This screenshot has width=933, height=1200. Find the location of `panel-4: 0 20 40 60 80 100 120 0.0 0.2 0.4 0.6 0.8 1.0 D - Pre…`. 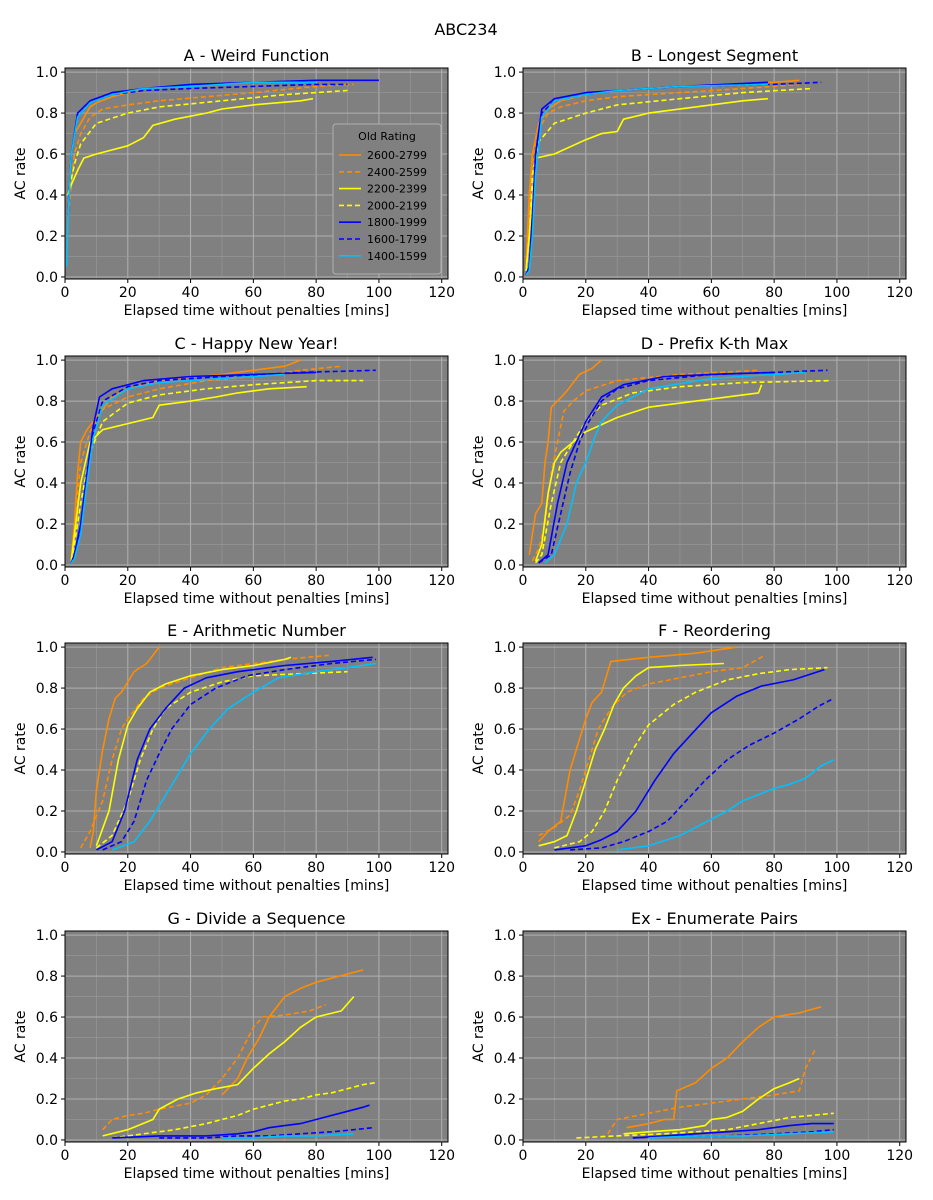

panel-4: 0 20 40 60 80 100 120 0.0 0.2 0.4 0.6 0.8 1.0 D - Pre… is located at coordinates (692, 470).